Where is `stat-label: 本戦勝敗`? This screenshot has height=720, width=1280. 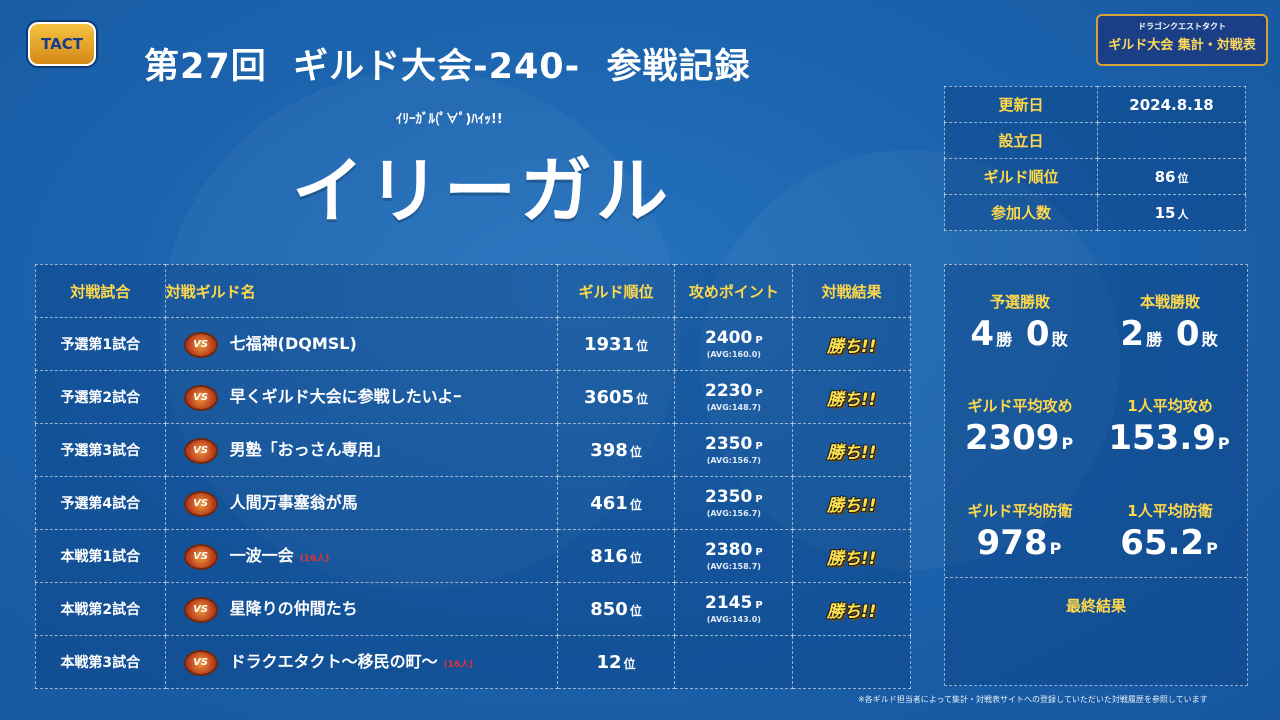
stat-label: 本戦勝敗 is located at coordinates (1169, 302).